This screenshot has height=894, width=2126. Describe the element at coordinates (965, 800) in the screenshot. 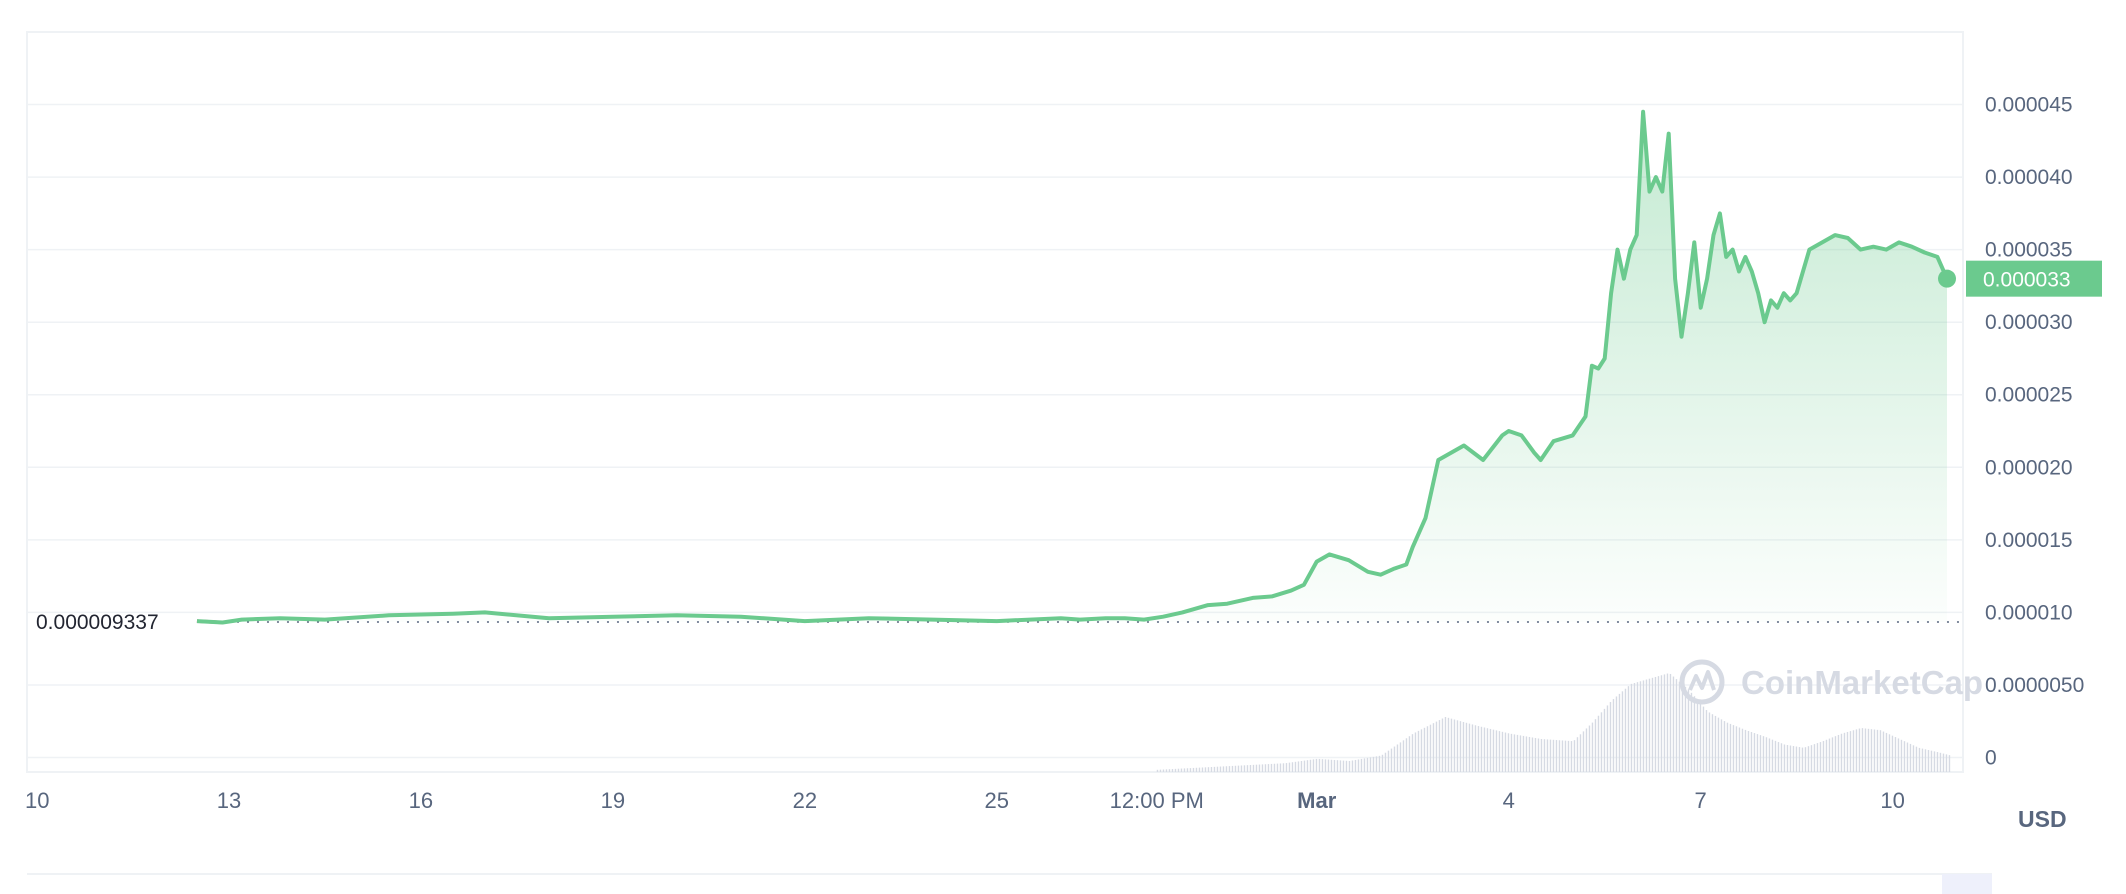

I see `x-axis: 10 13 16 19 22 25 12:00 PM Mar 4 7 10` at that location.